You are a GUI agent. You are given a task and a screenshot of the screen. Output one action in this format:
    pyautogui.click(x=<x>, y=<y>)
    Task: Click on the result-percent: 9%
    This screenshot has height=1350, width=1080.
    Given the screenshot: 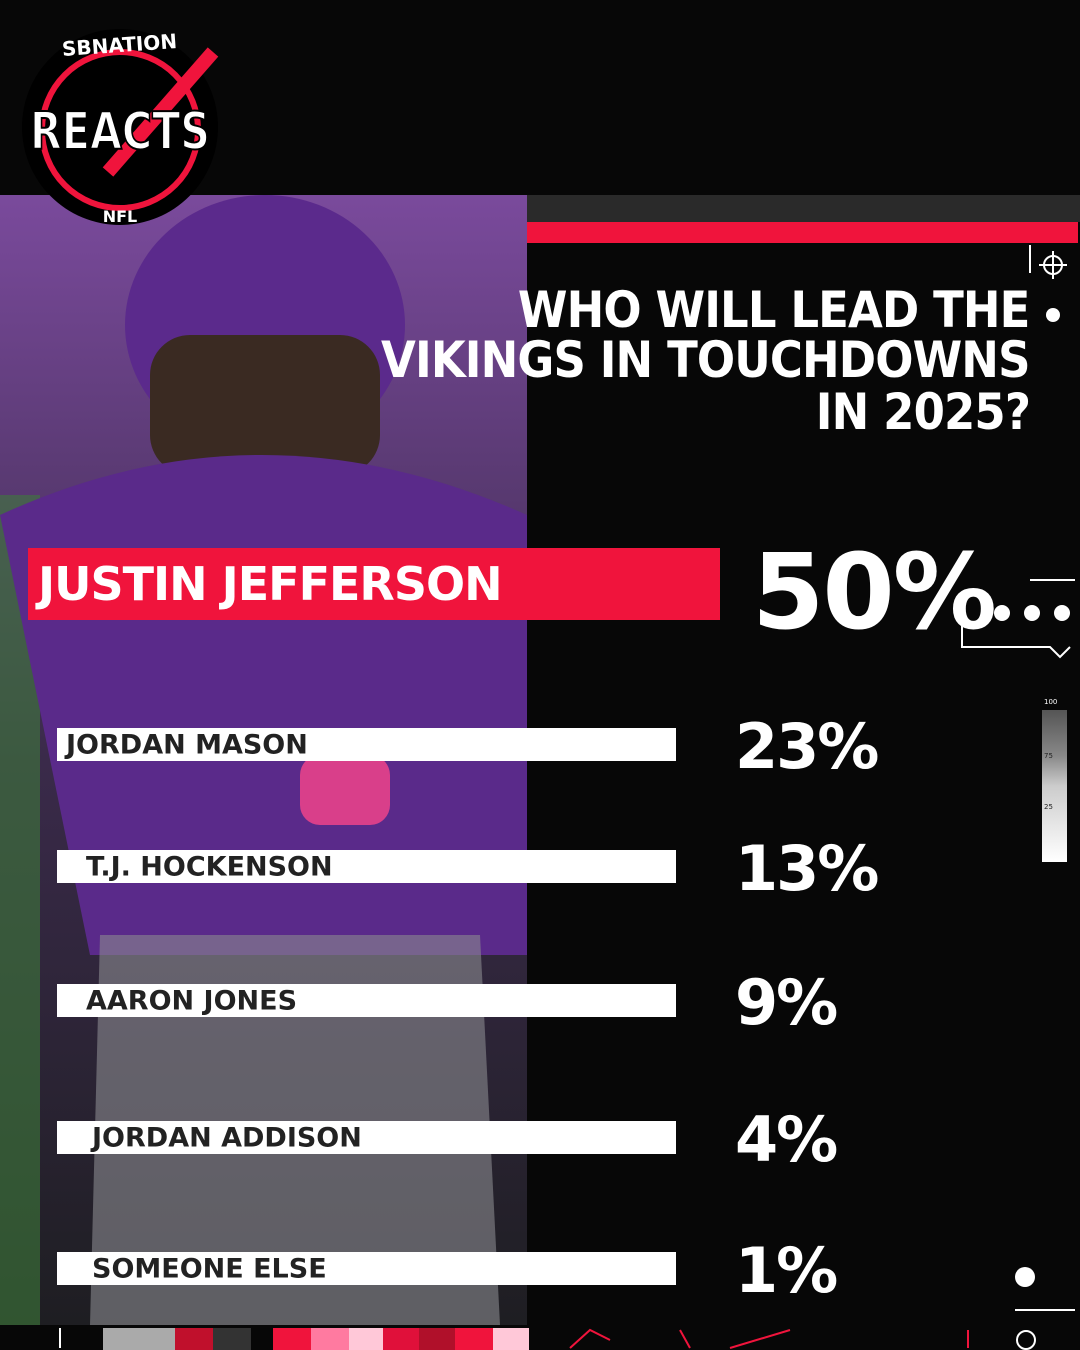 What is the action you would take?
    pyautogui.click(x=786, y=1002)
    